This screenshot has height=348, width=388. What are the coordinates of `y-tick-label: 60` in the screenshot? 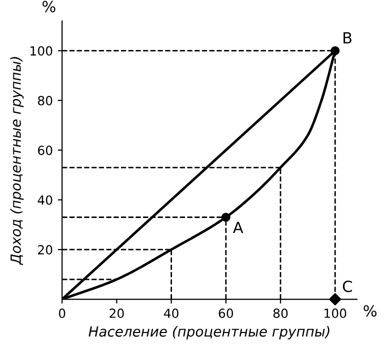 It's located at (45, 151).